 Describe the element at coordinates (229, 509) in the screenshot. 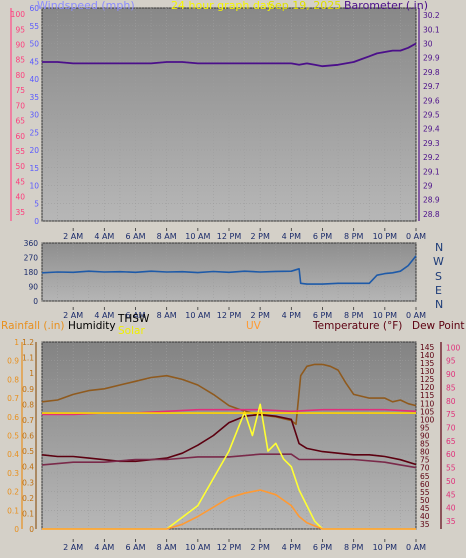

I see `series-line-uv` at that location.